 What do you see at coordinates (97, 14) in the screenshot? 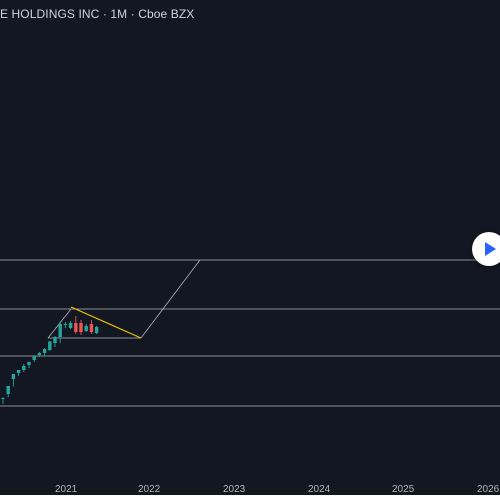
I see `symbol-title: E HOLDINGS INC · 1M · Cboe BZX` at bounding box center [97, 14].